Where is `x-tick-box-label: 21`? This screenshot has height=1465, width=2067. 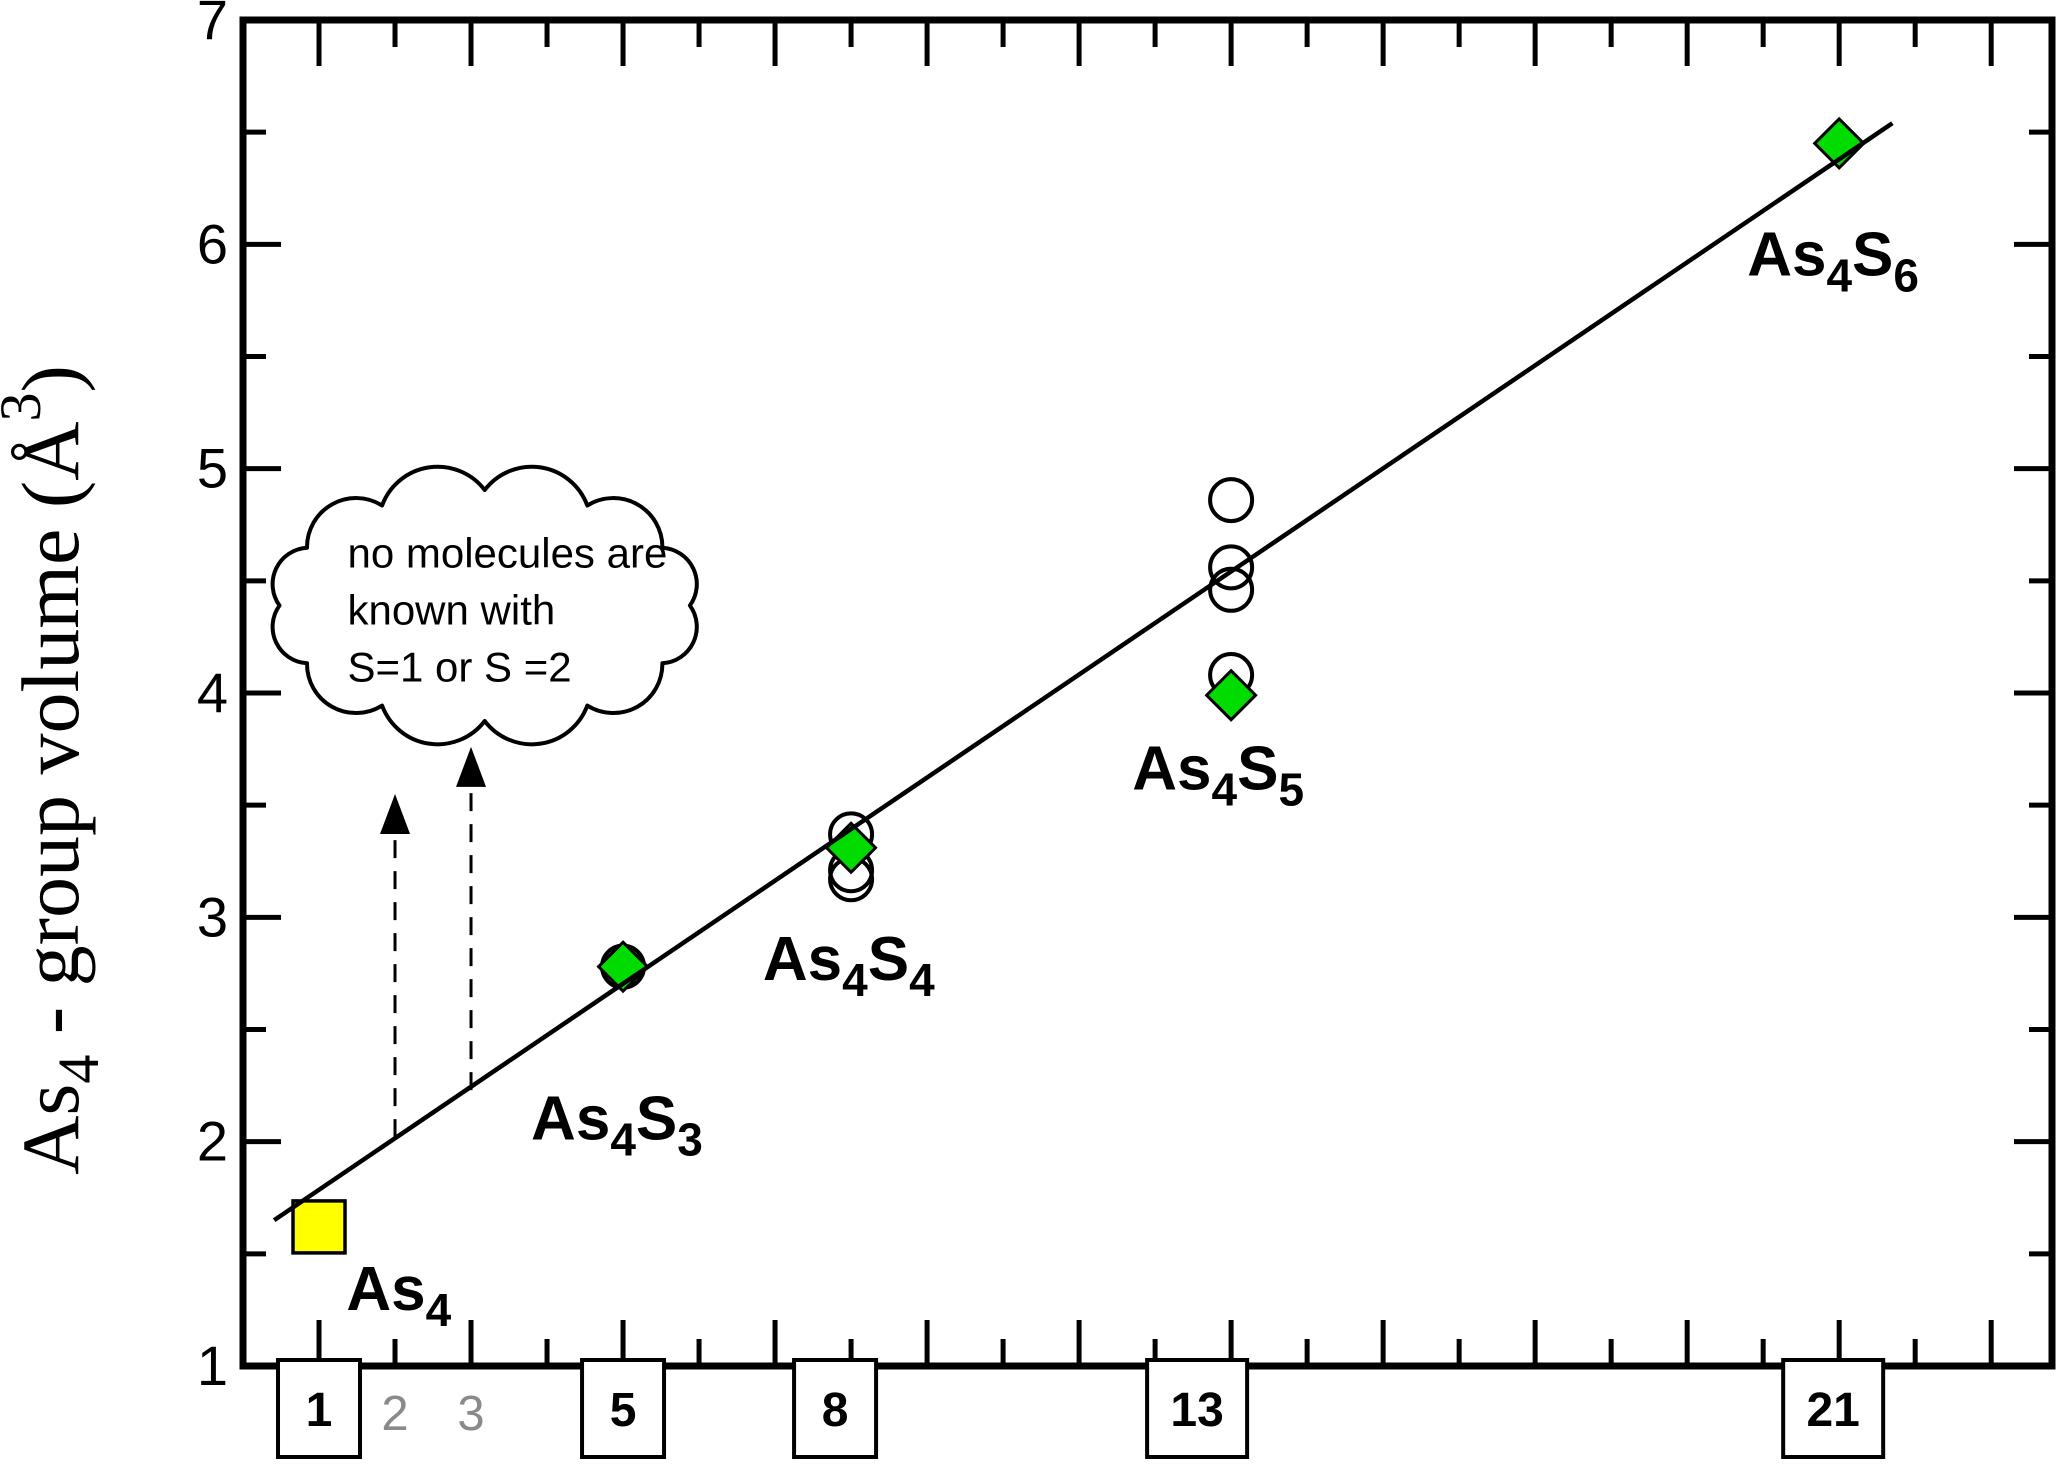 x-tick-box-label: 21 is located at coordinates (1832, 1410).